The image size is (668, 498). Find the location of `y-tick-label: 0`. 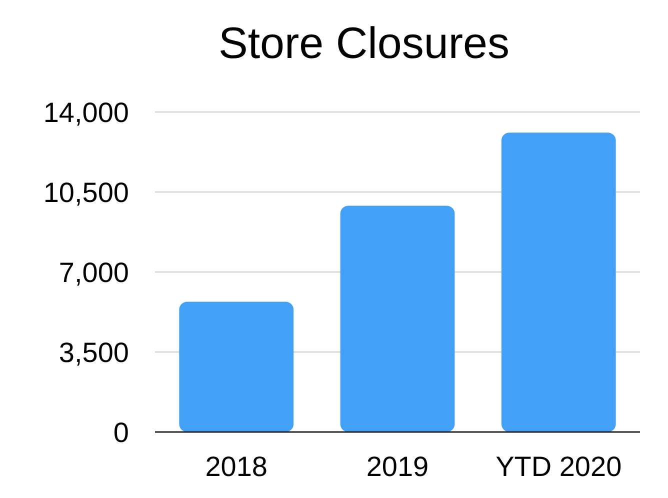

y-tick-label: 0 is located at coordinates (121, 432).